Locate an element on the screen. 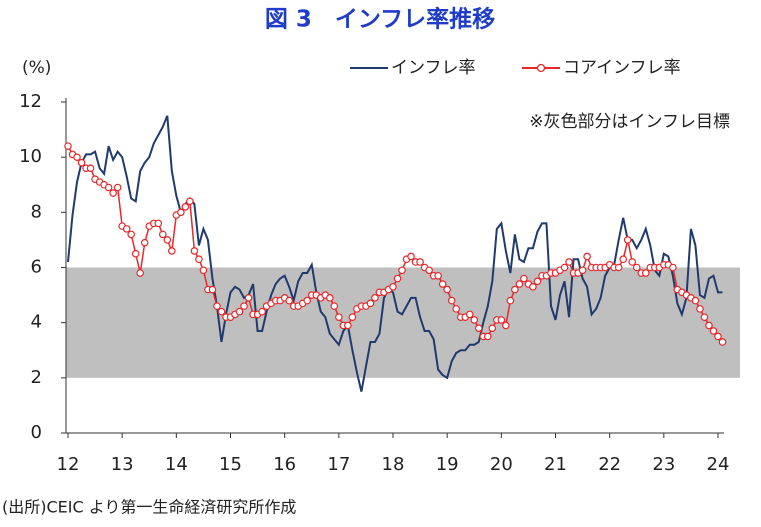  y-tick-label: 4 is located at coordinates (36, 322).